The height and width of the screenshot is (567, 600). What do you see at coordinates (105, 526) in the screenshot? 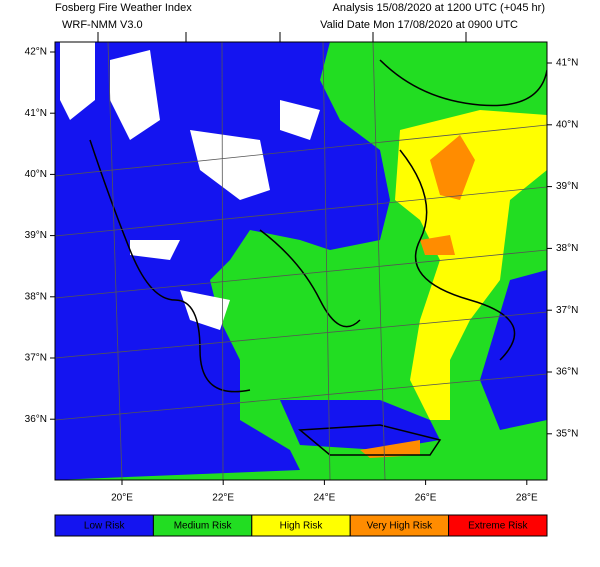
I see `legend-label: Low Risk` at bounding box center [105, 526].